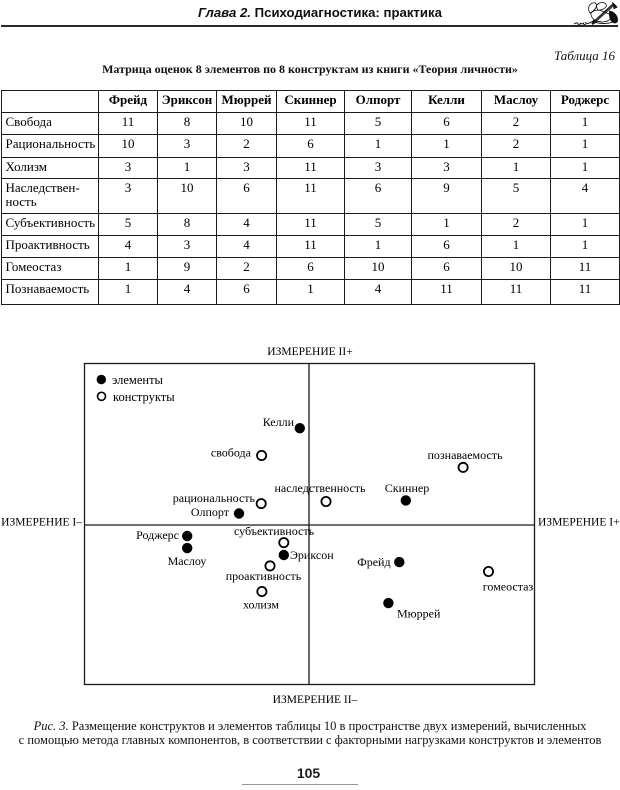 The height and width of the screenshot is (790, 620). Describe the element at coordinates (309, 352) in the screenshot. I see `svg-text: ИЗМЕРЕНИЕ II+` at that location.